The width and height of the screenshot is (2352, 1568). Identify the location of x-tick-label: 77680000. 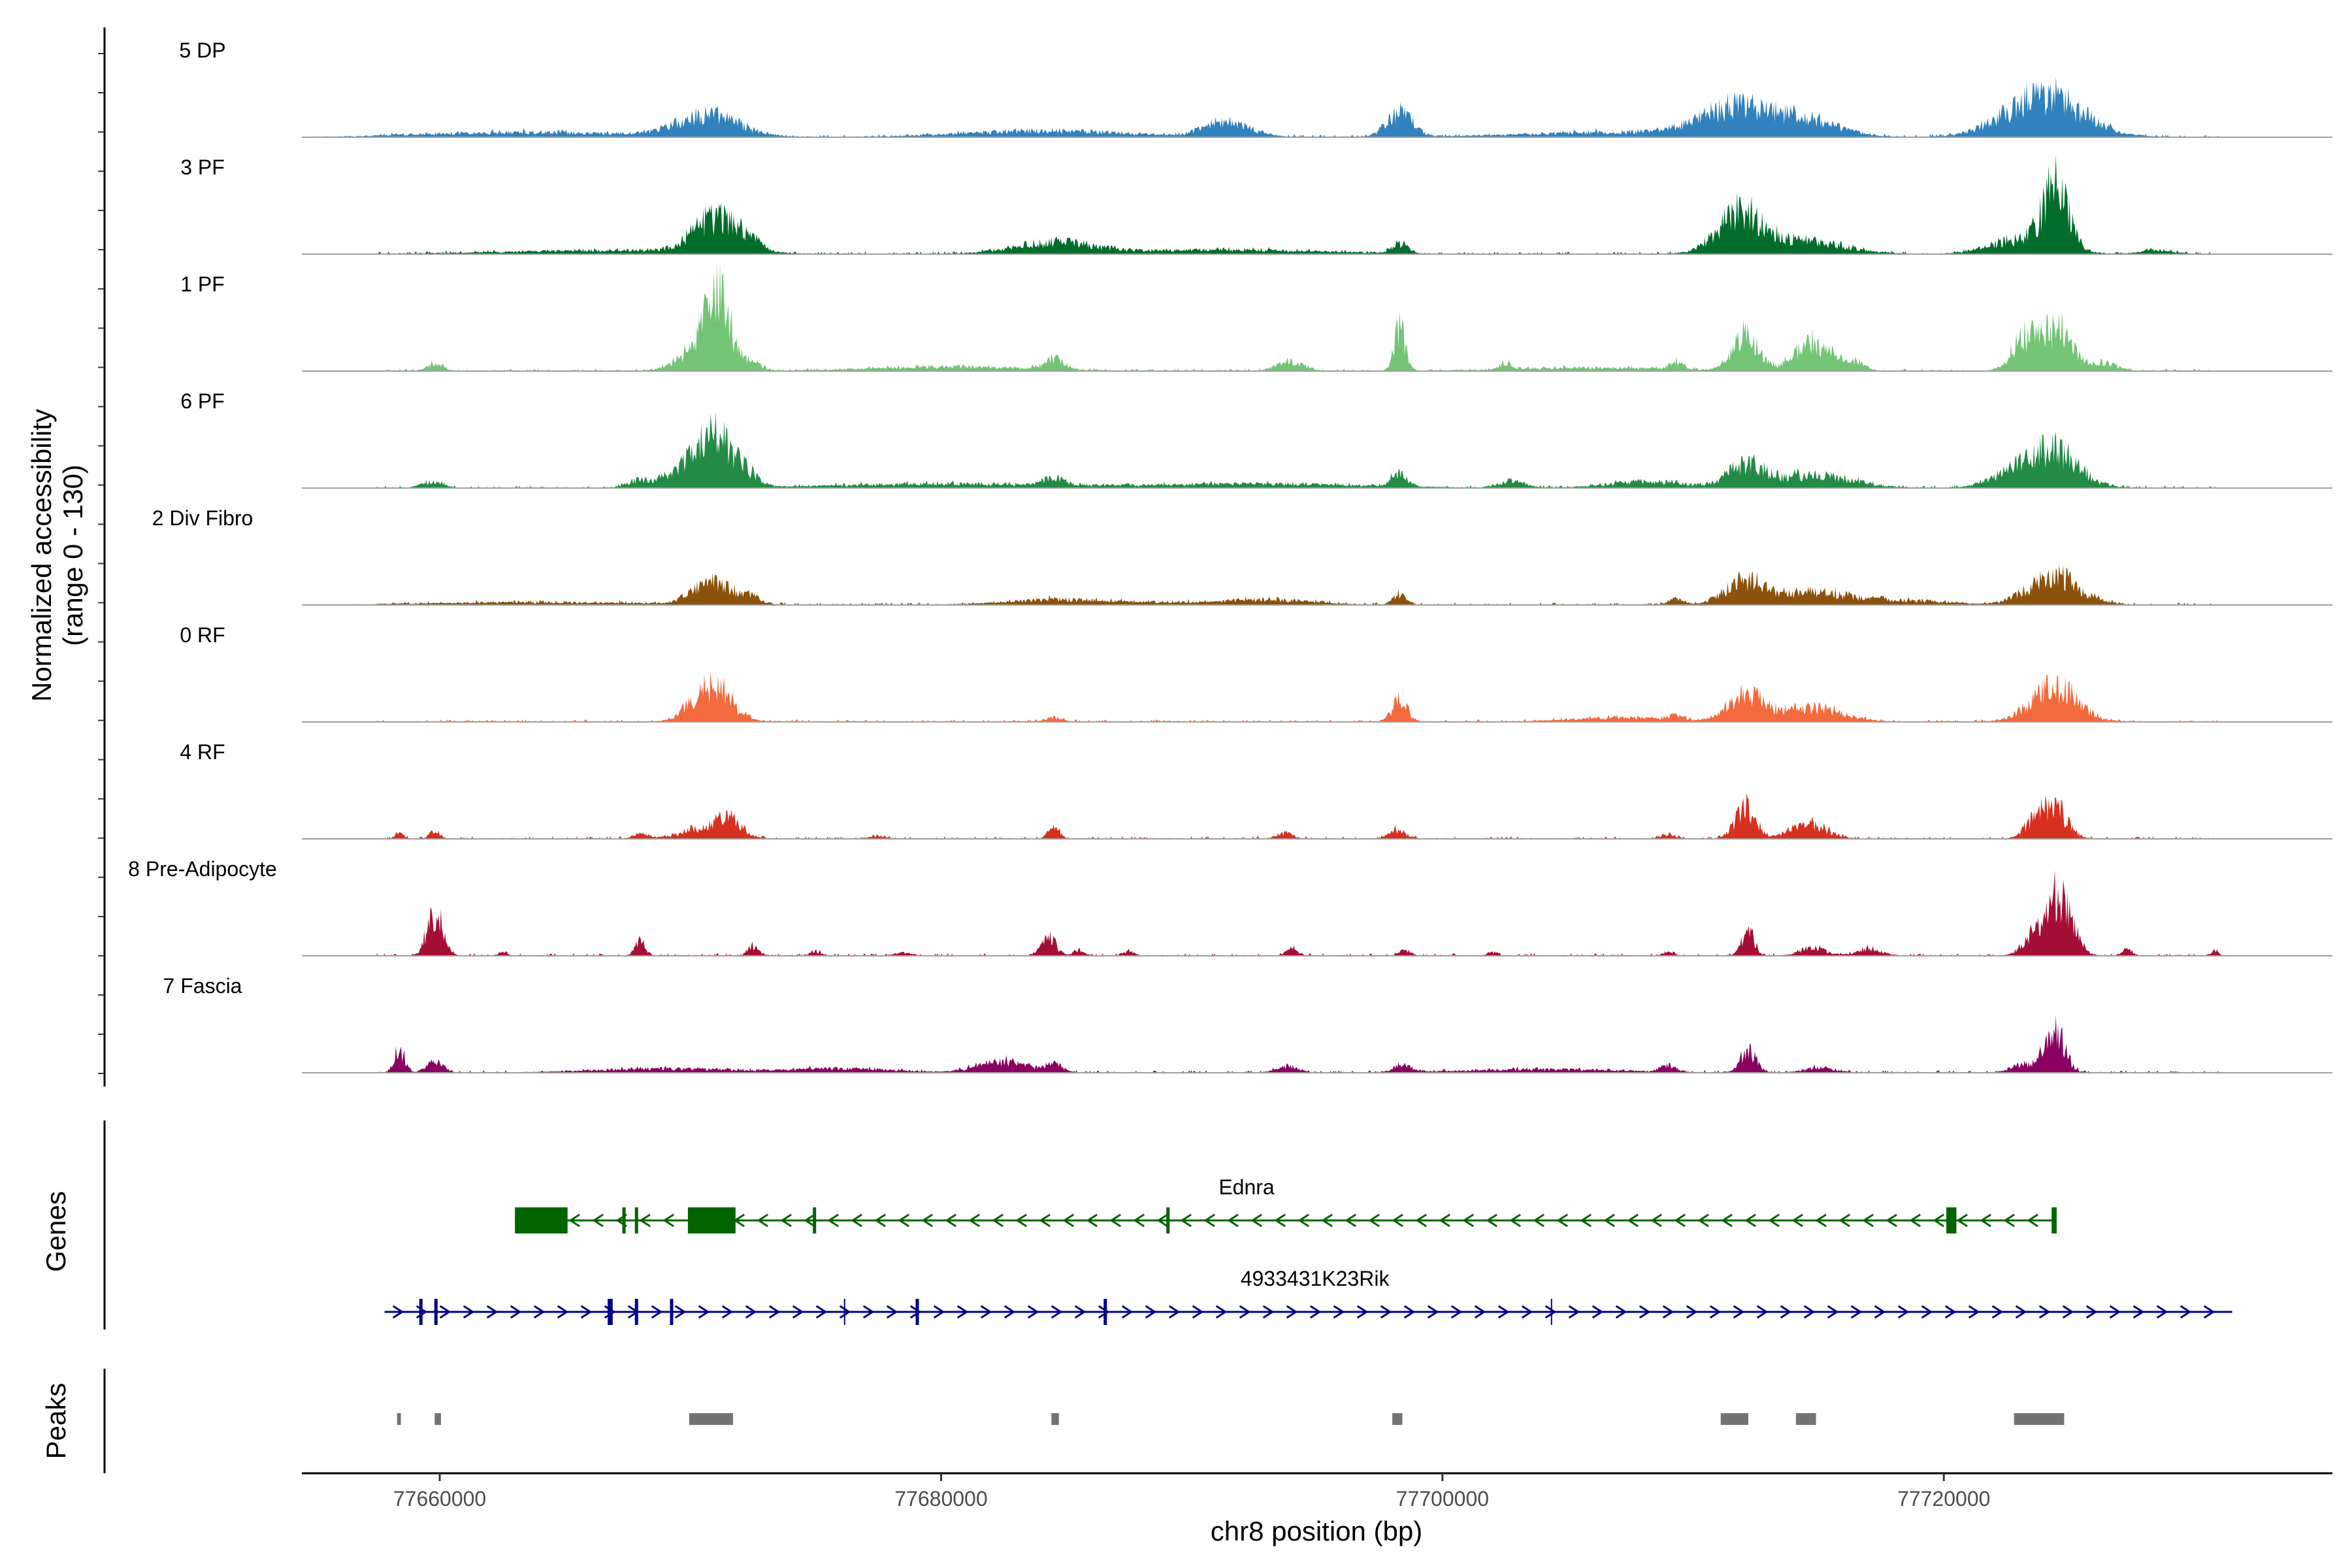
(940, 1499).